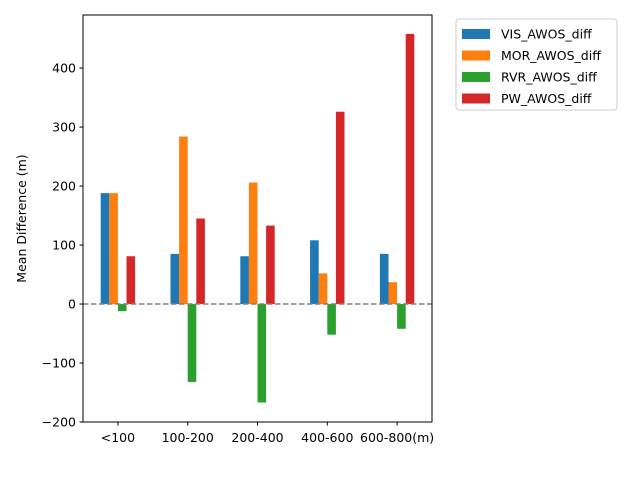  Describe the element at coordinates (188, 437) in the screenshot. I see `x-tick-label: 100-200` at that location.